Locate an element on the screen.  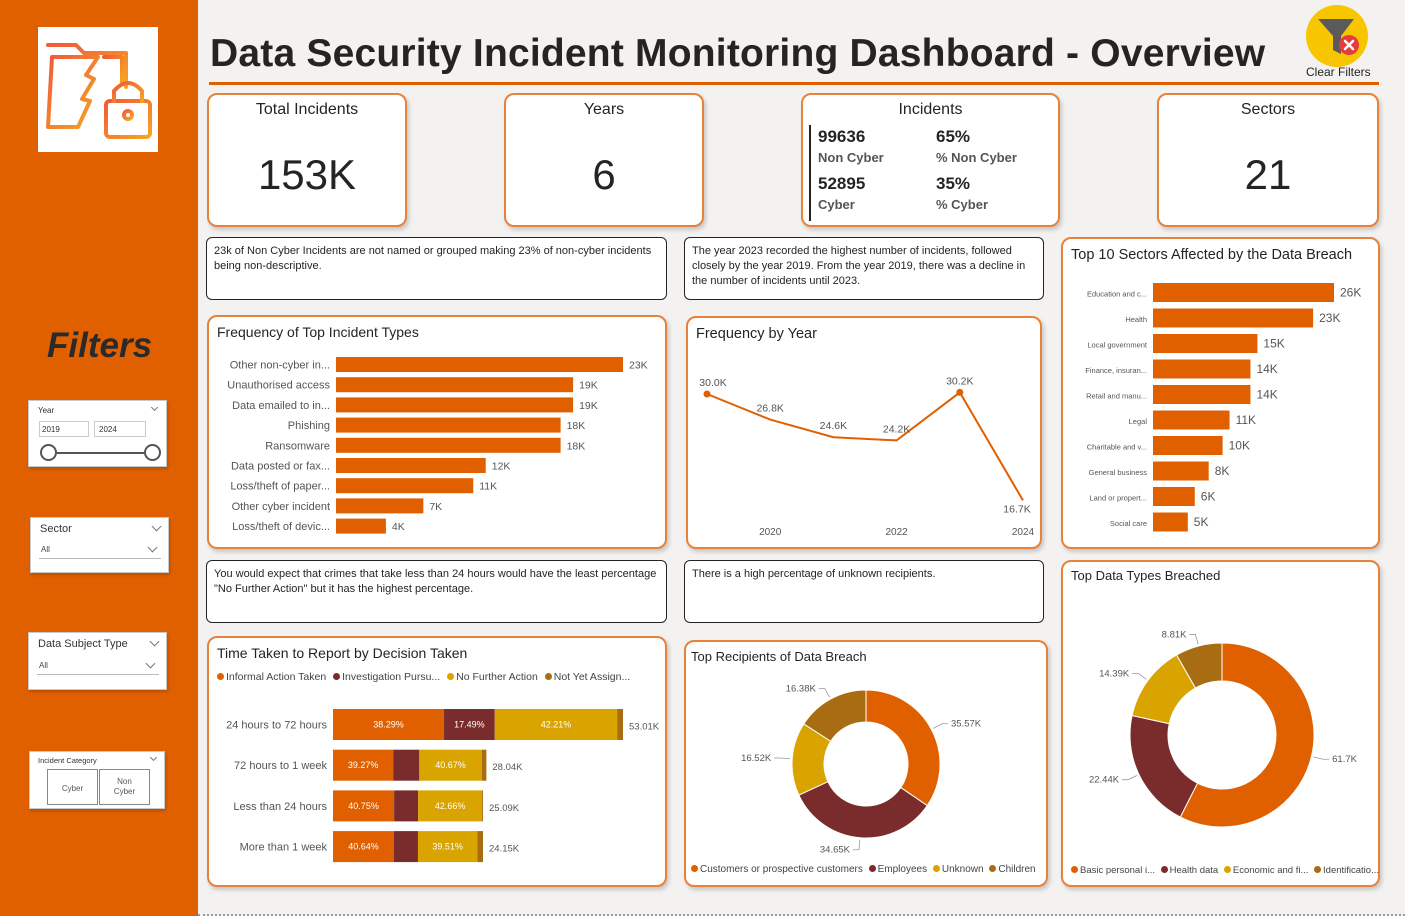
segment-label: 40.64% is located at coordinates (363, 847).